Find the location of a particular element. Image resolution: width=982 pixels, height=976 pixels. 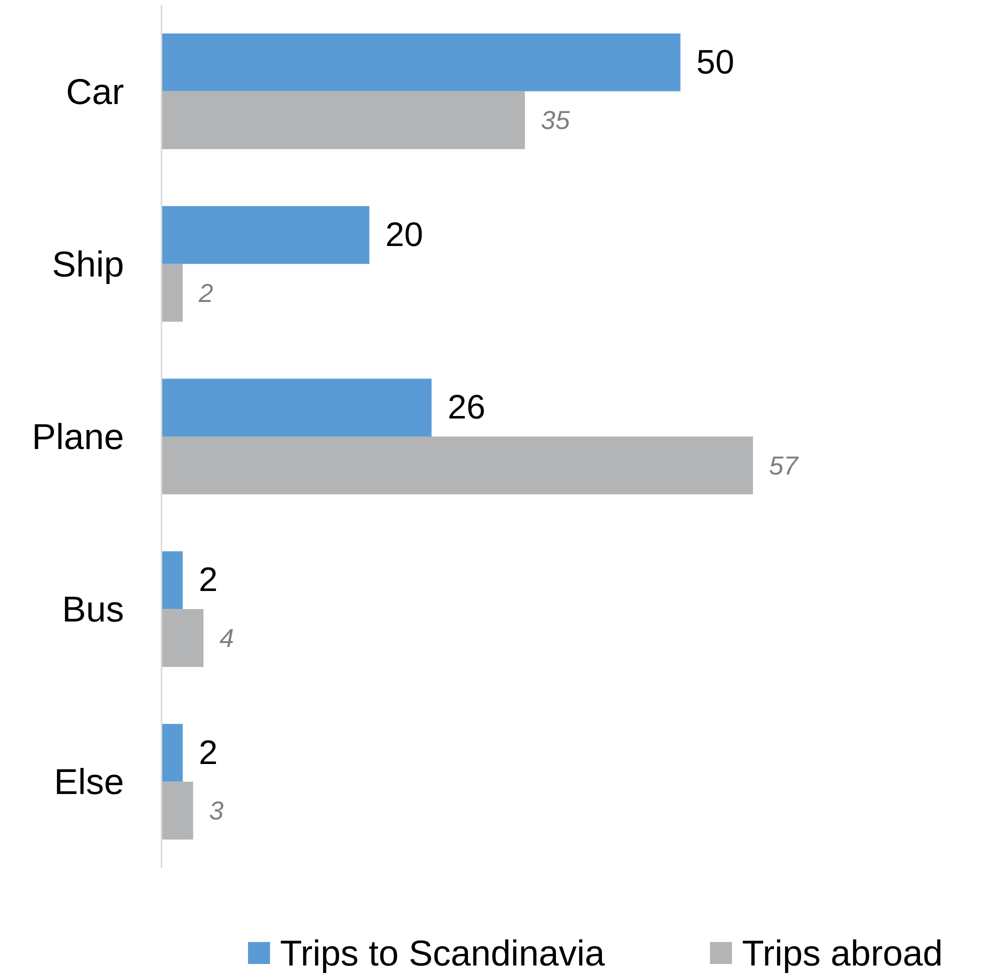

legend-label: Trips to Scandinavia is located at coordinates (443, 953).